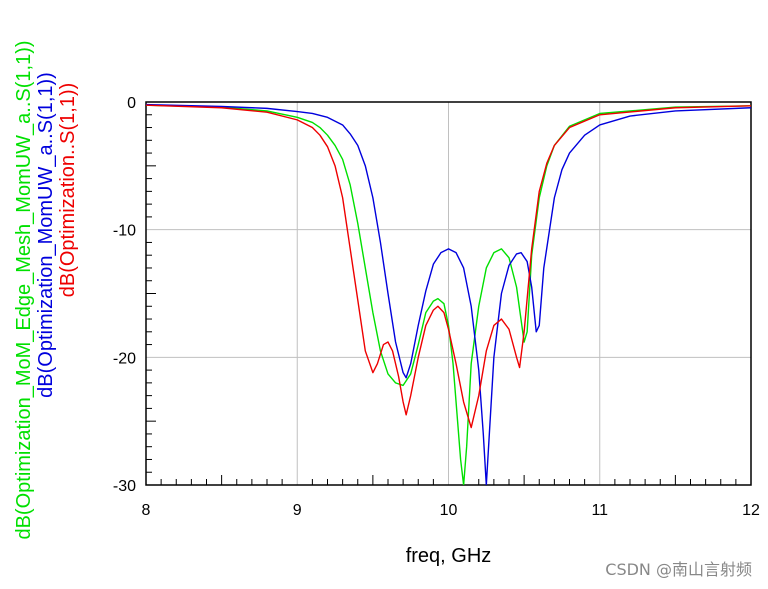 This screenshot has width=768, height=589. Describe the element at coordinates (678, 569) in the screenshot. I see `watermark-text: CSDN @南山言射频` at that location.